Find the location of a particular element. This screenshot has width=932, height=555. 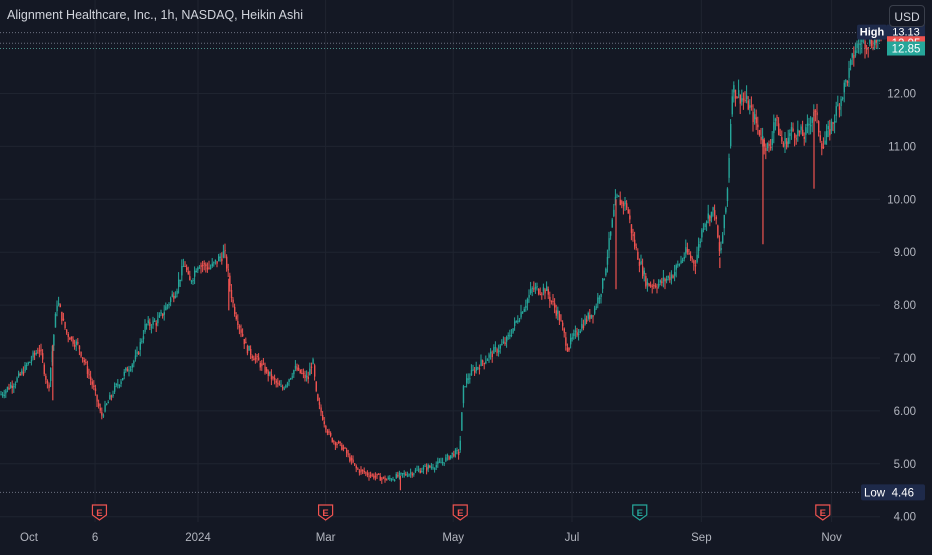

currency-button: USD is located at coordinates (907, 16).